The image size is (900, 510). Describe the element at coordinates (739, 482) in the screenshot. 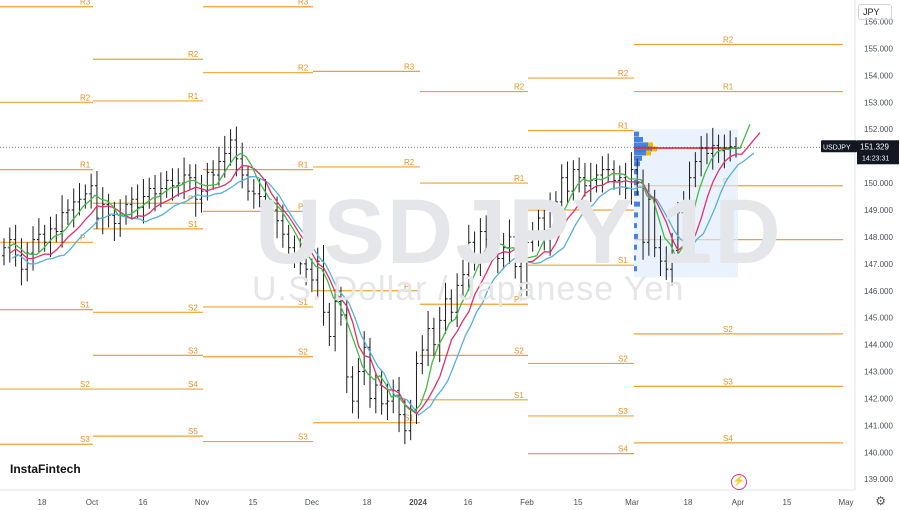

I see `lightning-icon: ⚡` at that location.